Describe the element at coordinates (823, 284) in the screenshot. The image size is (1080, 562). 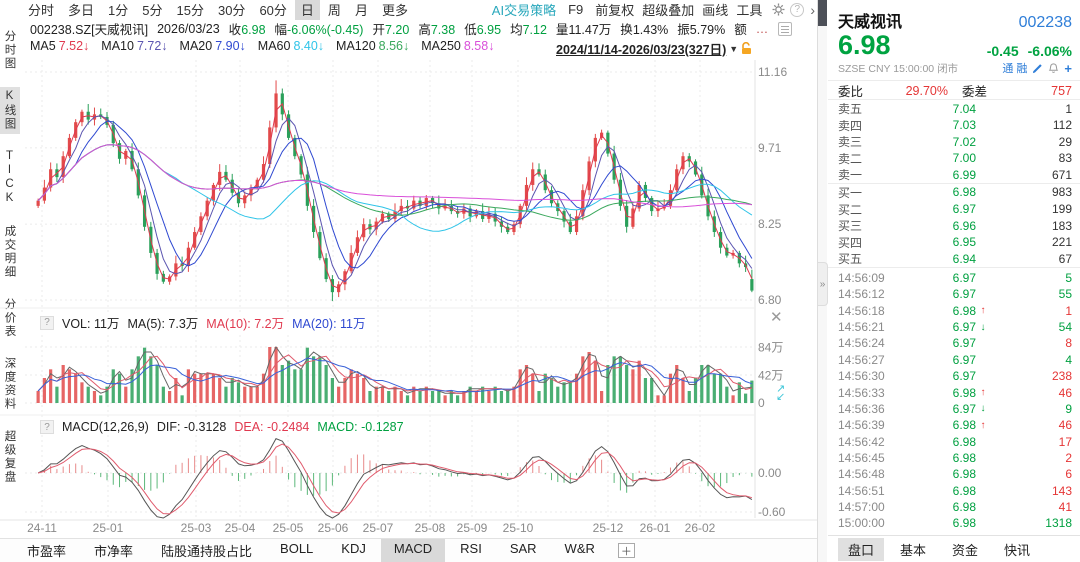
I see `panel-collapse-handle: »` at that location.